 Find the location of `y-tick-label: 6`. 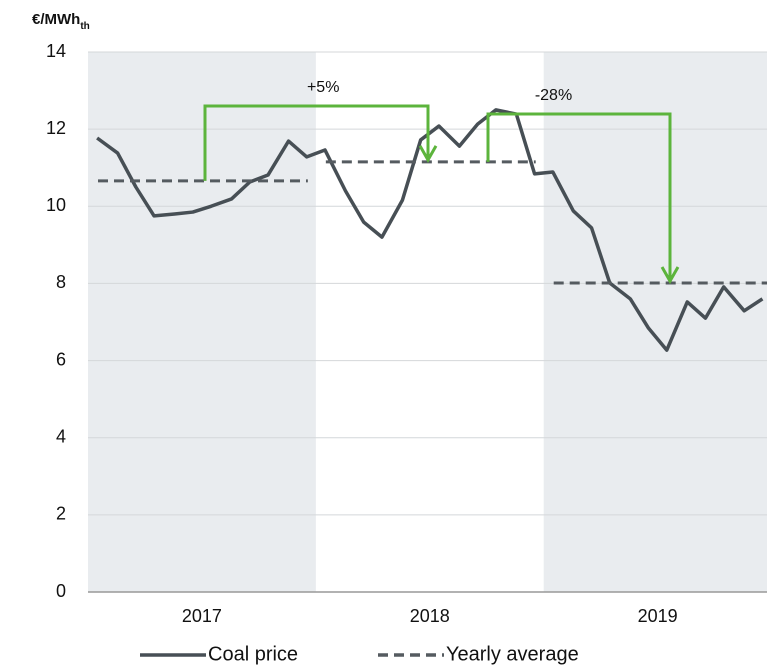

y-tick-label: 6 is located at coordinates (61, 359).